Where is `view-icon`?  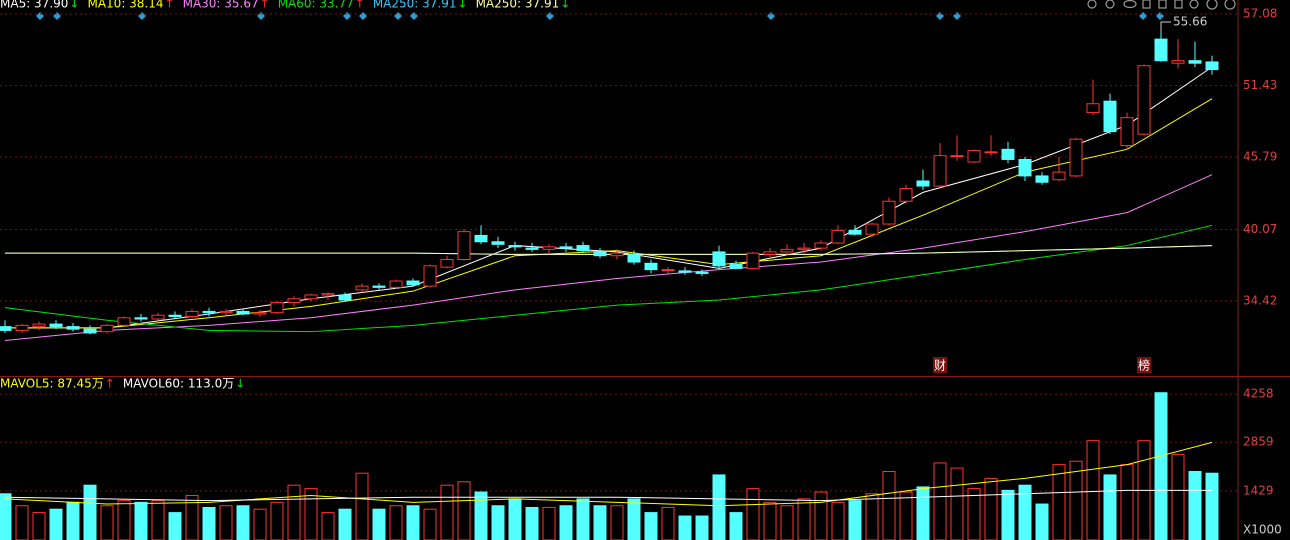
view-icon is located at coordinates (1130, 4).